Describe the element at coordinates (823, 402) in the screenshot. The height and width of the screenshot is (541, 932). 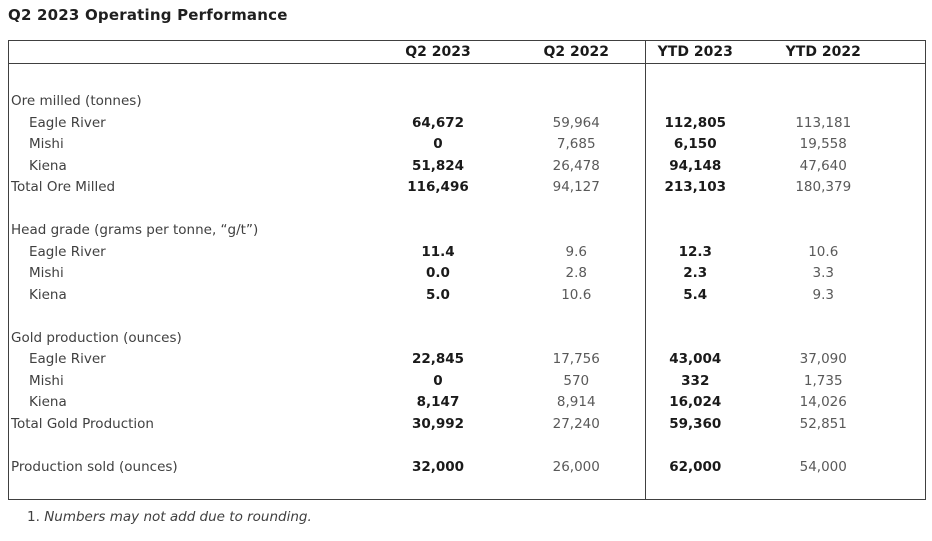
I see `cell-value: 14,026` at that location.